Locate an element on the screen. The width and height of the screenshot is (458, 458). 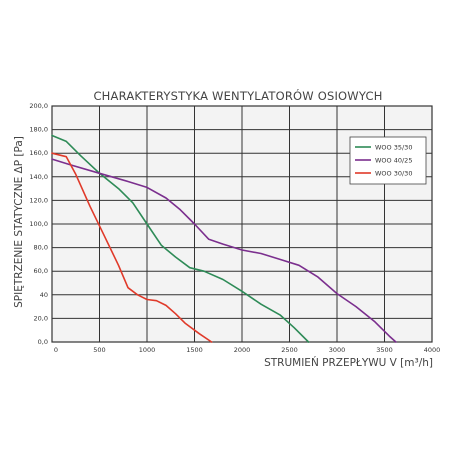
x-tick-label: 2500 is located at coordinates (289, 350).